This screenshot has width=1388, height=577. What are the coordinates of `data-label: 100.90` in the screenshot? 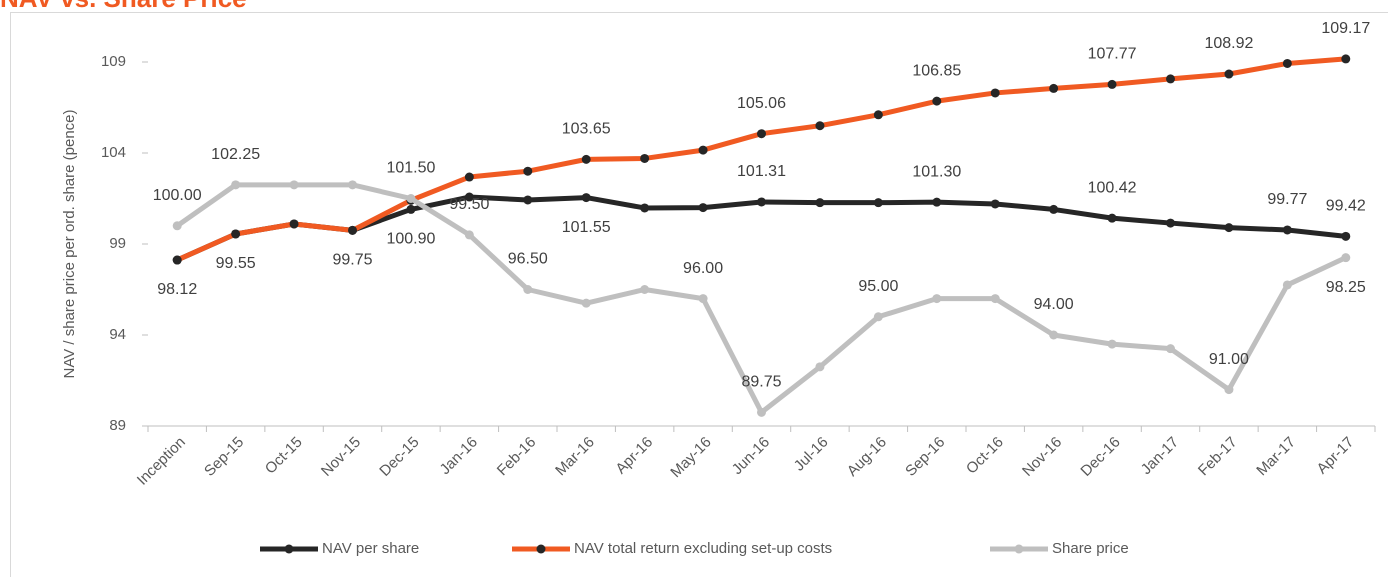 It's located at (410, 239).